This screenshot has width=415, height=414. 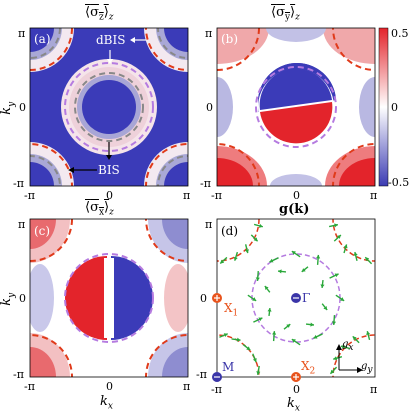 What do you see at coordinates (294, 209) in the screenshot?
I see `panel-d-title: g(k)` at bounding box center [294, 209].